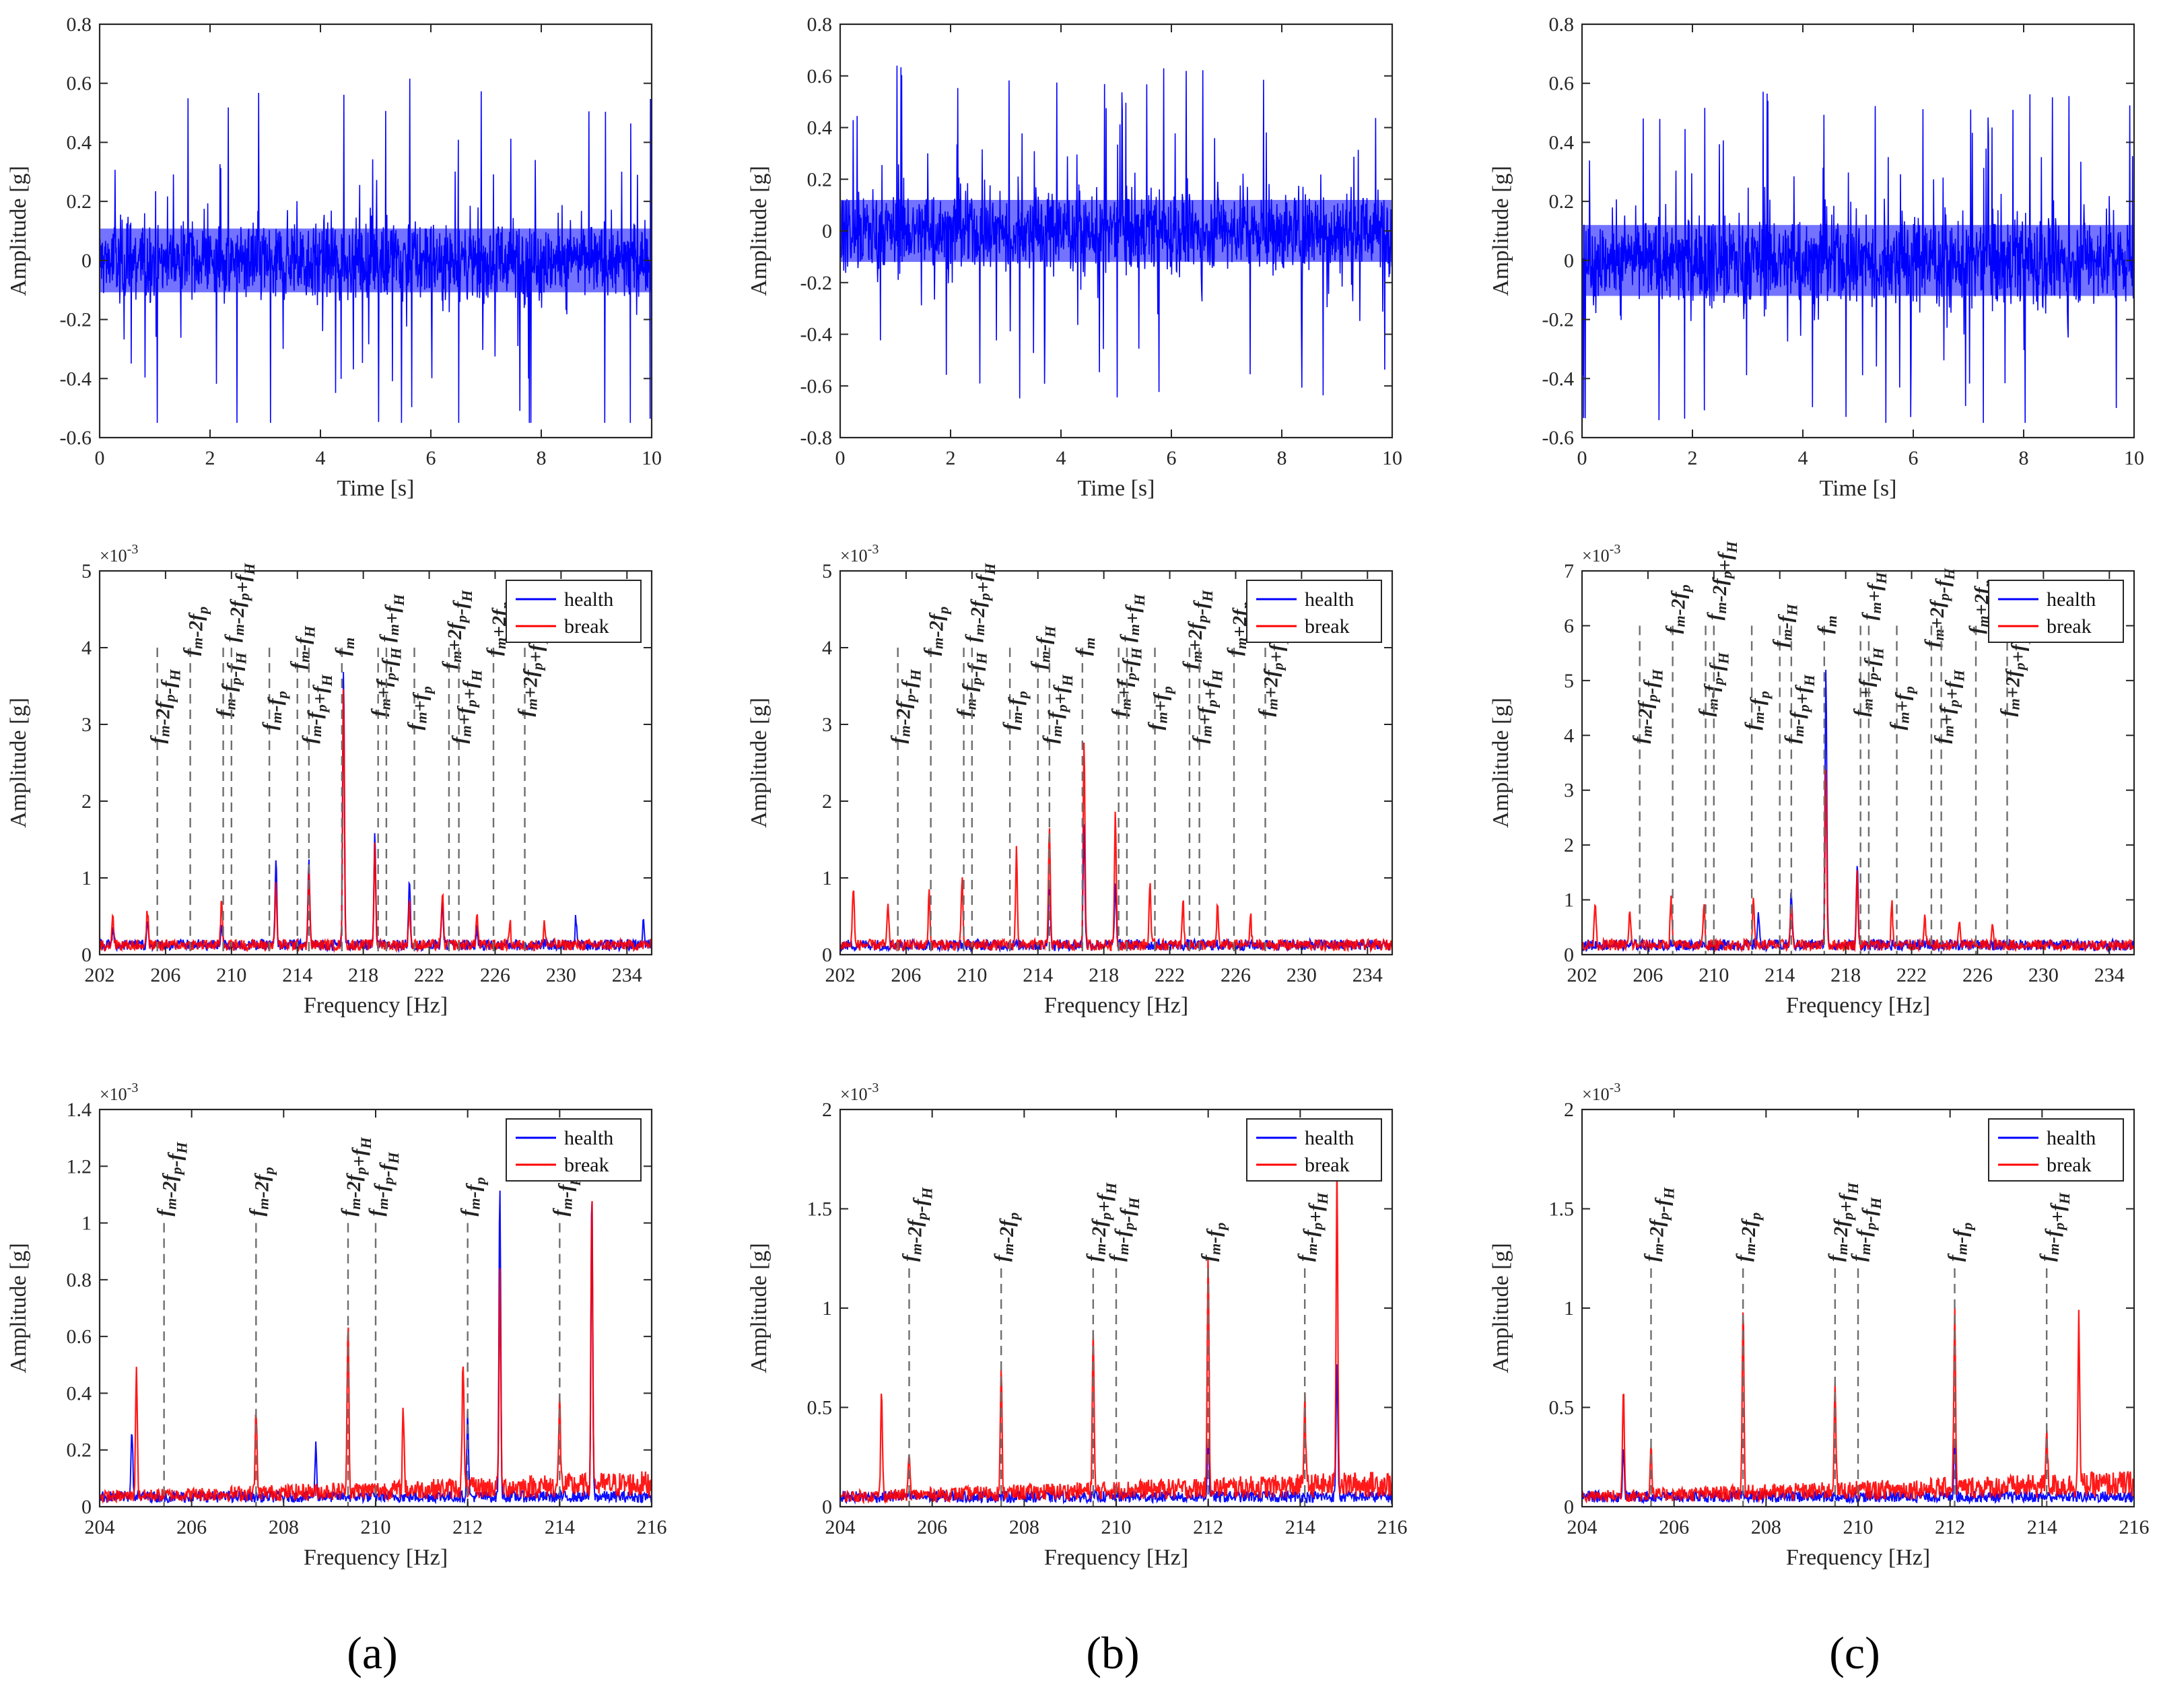  I want to click on legend-box, so click(2056, 1150).